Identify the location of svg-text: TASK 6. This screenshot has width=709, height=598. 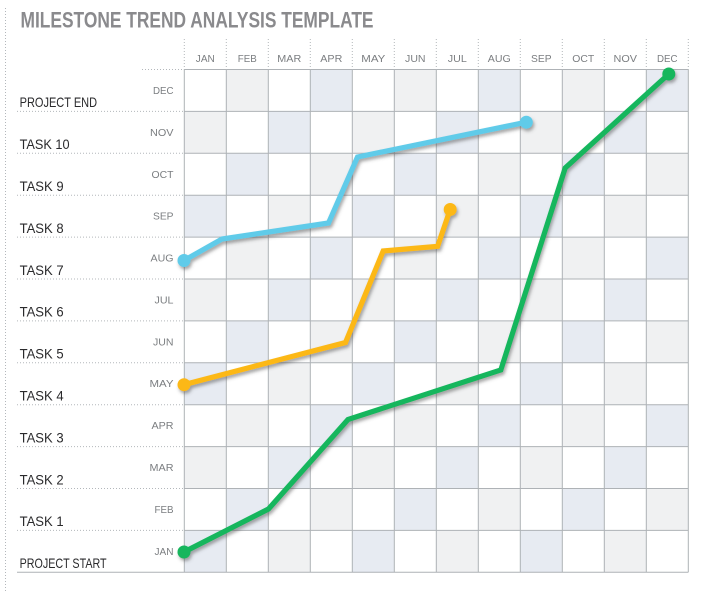
(42, 312).